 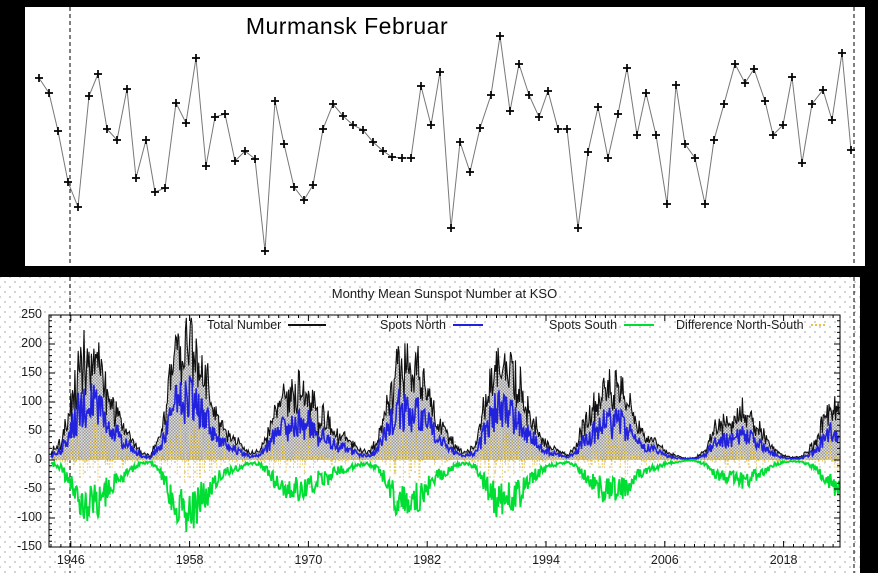 I want to click on legend-item-total-number: Total Number, so click(x=267, y=324).